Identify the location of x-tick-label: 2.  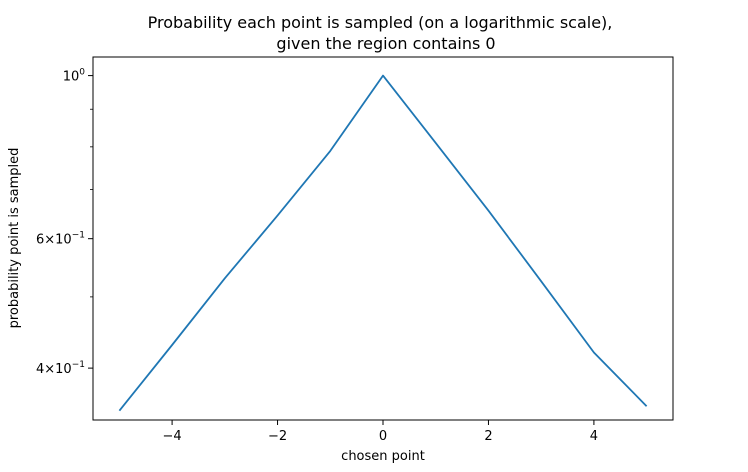
(488, 436).